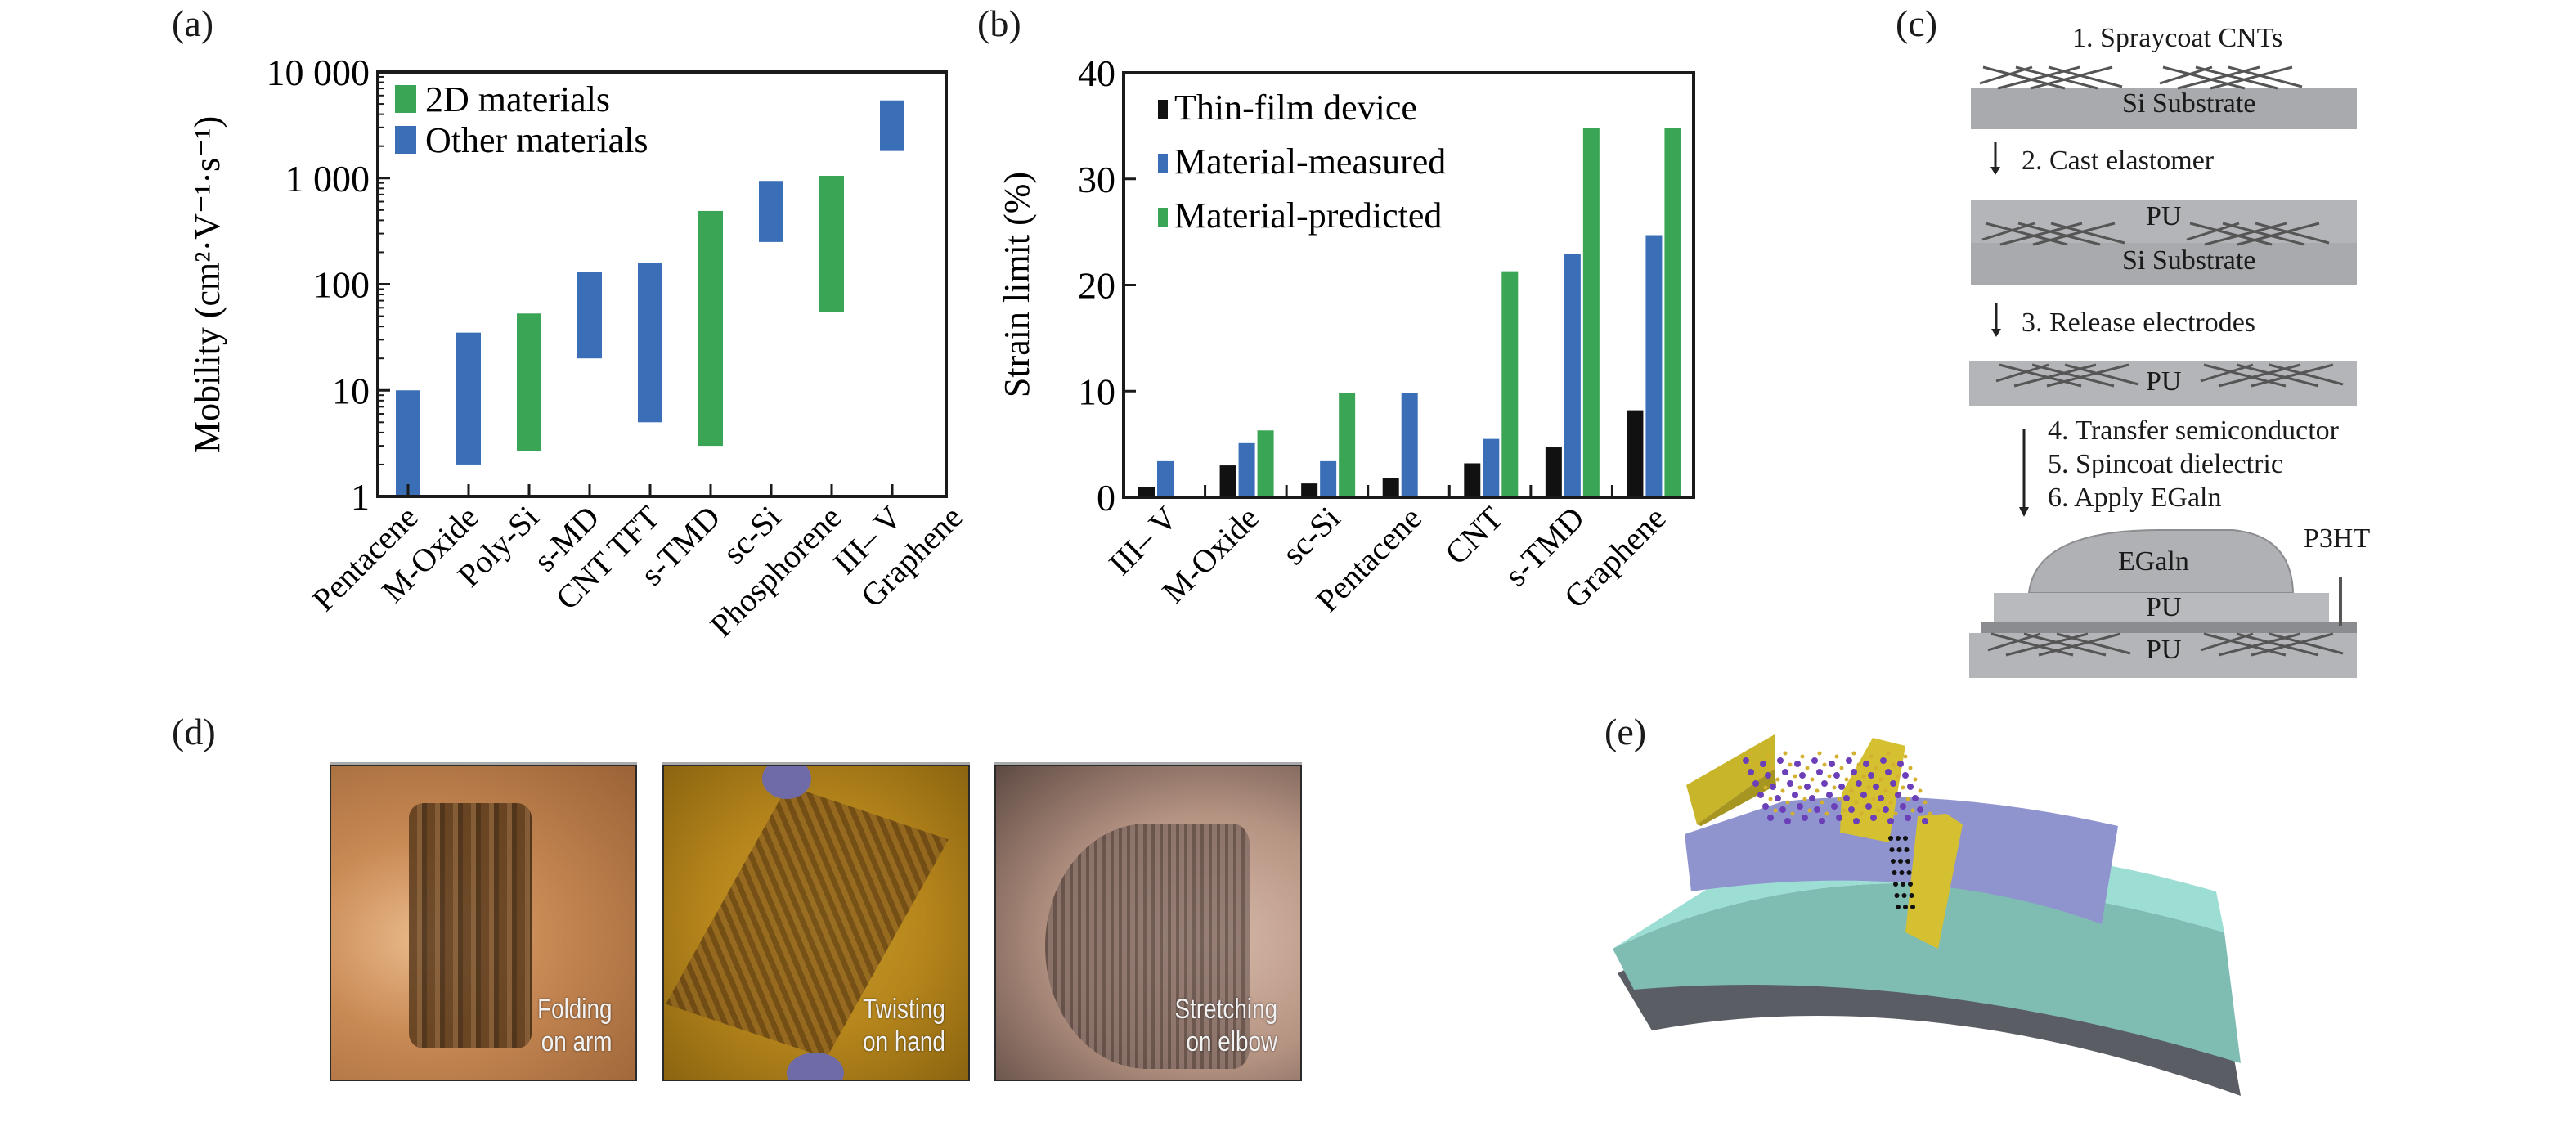 Image resolution: width=2576 pixels, height=1127 pixels. I want to click on pu-dielectric-layer, so click(2161, 607).